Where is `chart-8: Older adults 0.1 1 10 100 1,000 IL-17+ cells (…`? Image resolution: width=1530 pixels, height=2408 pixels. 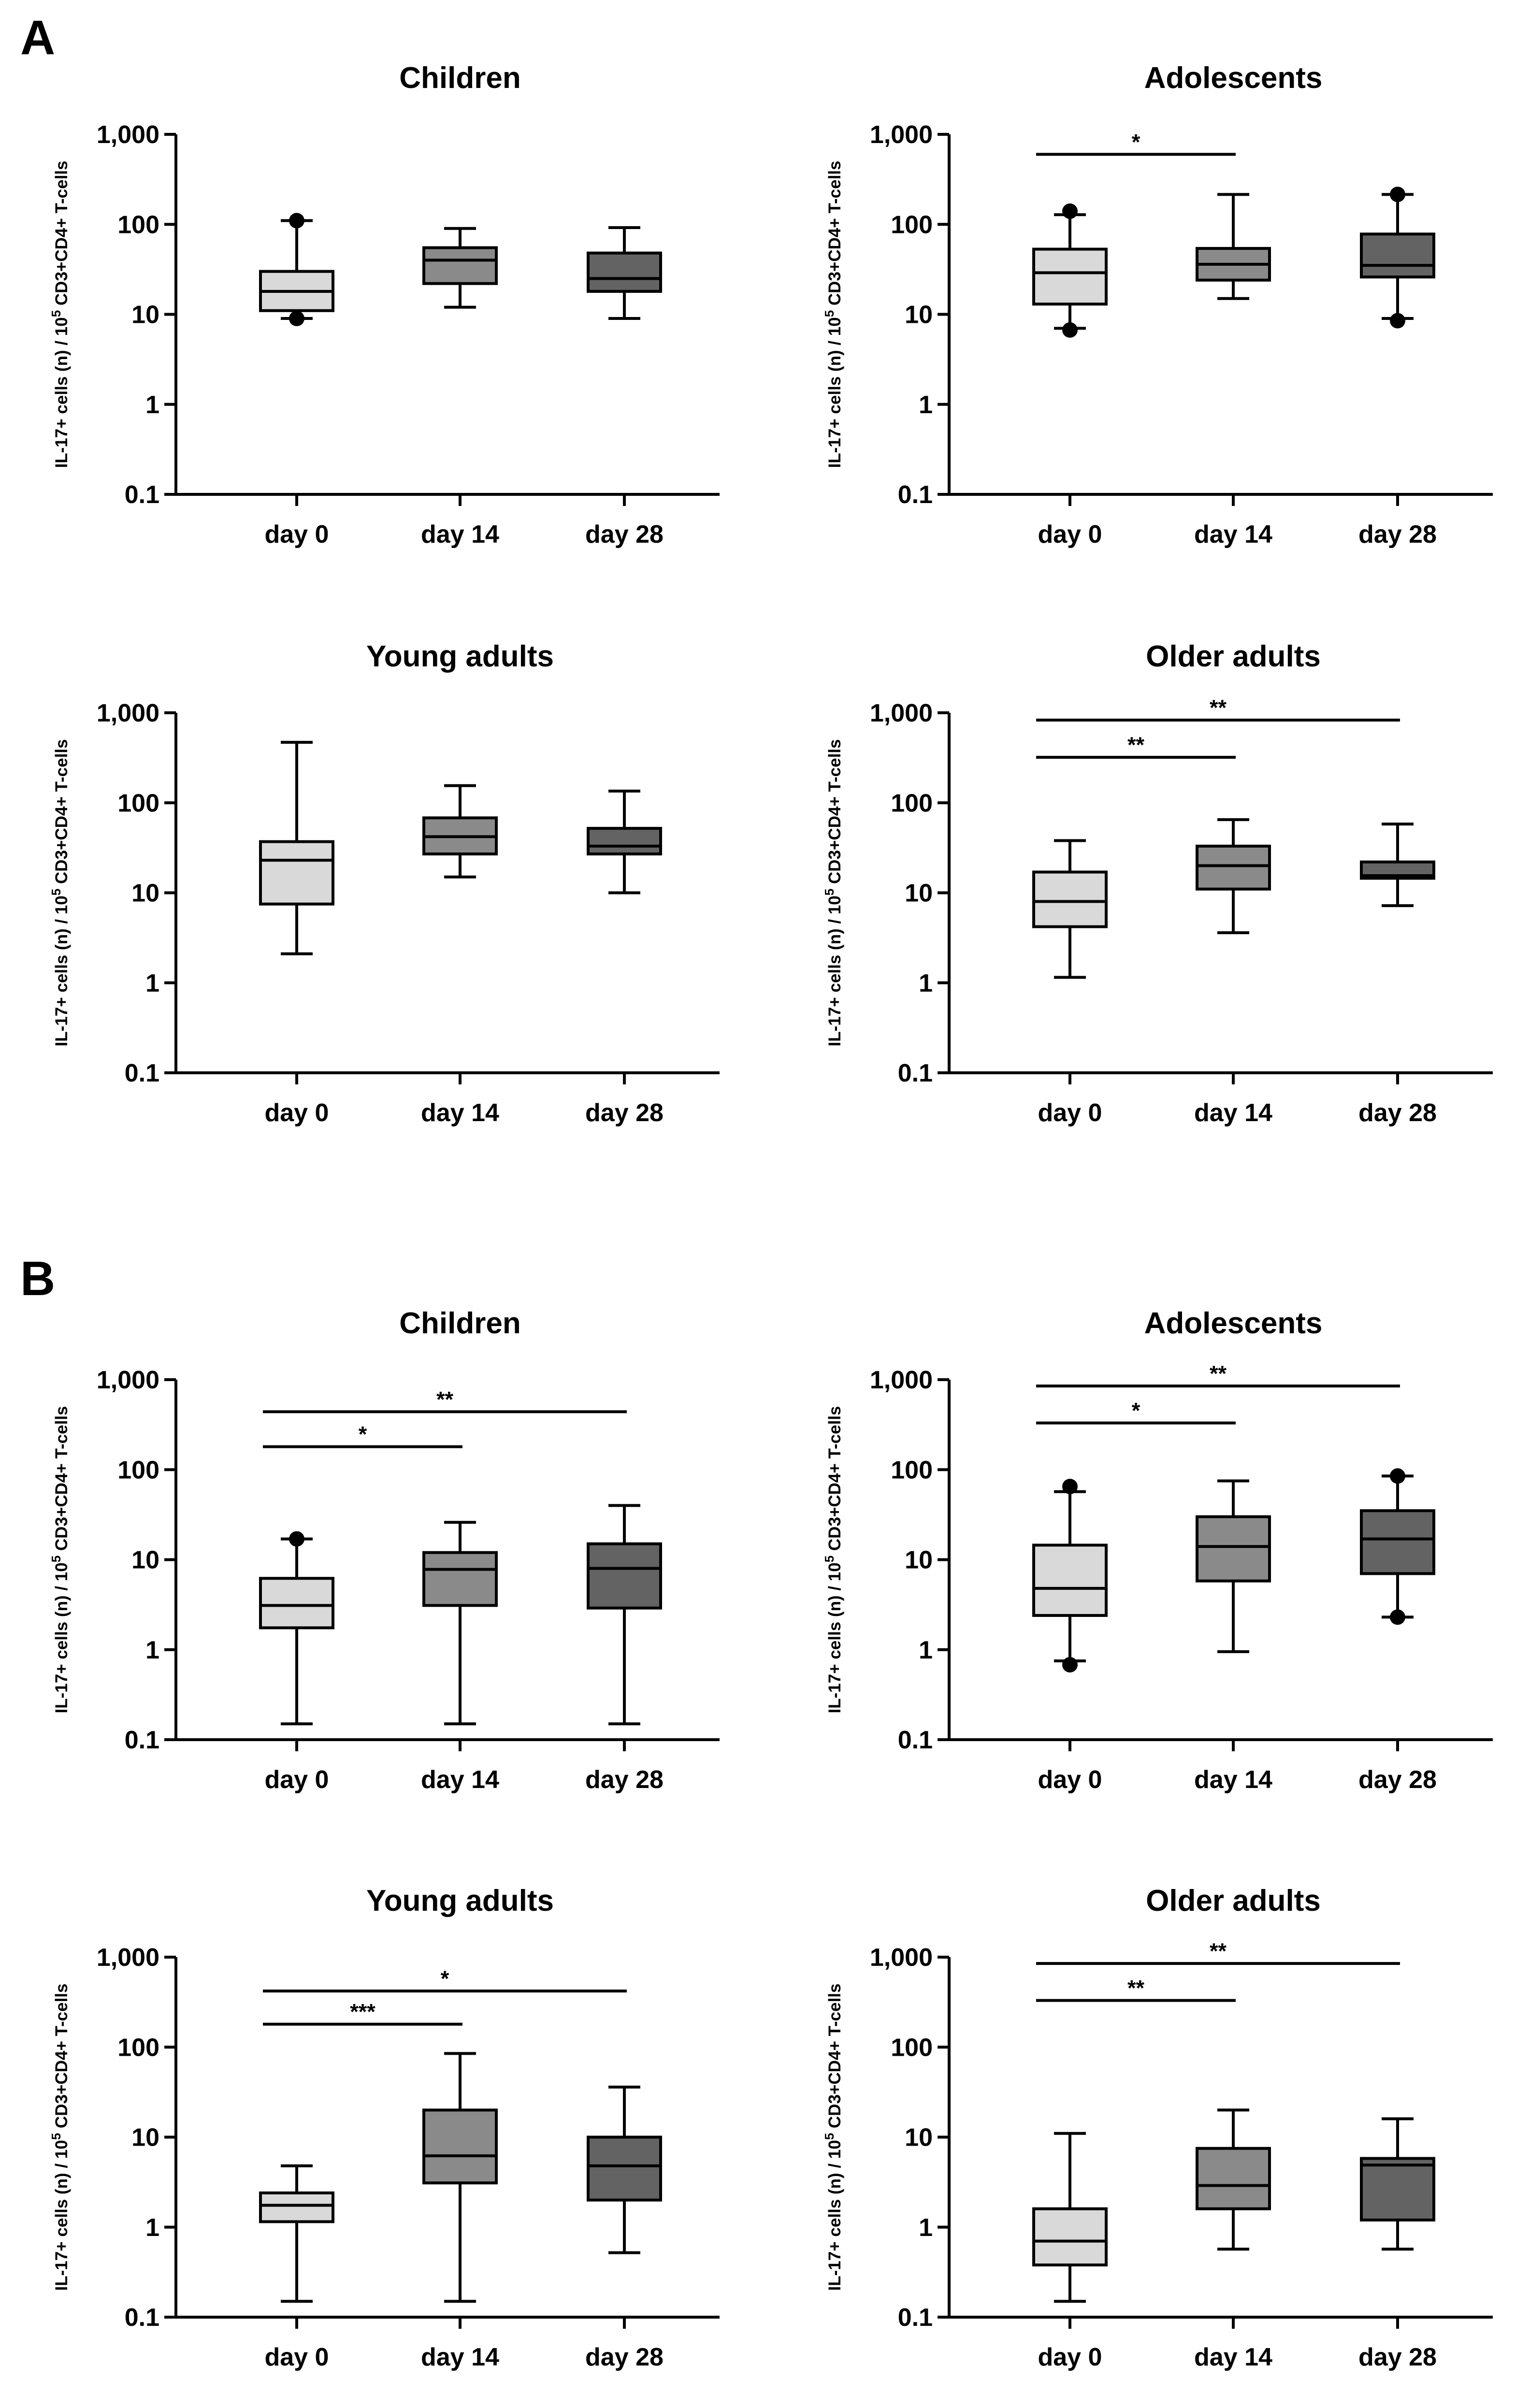
chart-8: Older adults 0.1 1 10 100 1,000 IL-17+ cells (… is located at coordinates (1158, 2127).